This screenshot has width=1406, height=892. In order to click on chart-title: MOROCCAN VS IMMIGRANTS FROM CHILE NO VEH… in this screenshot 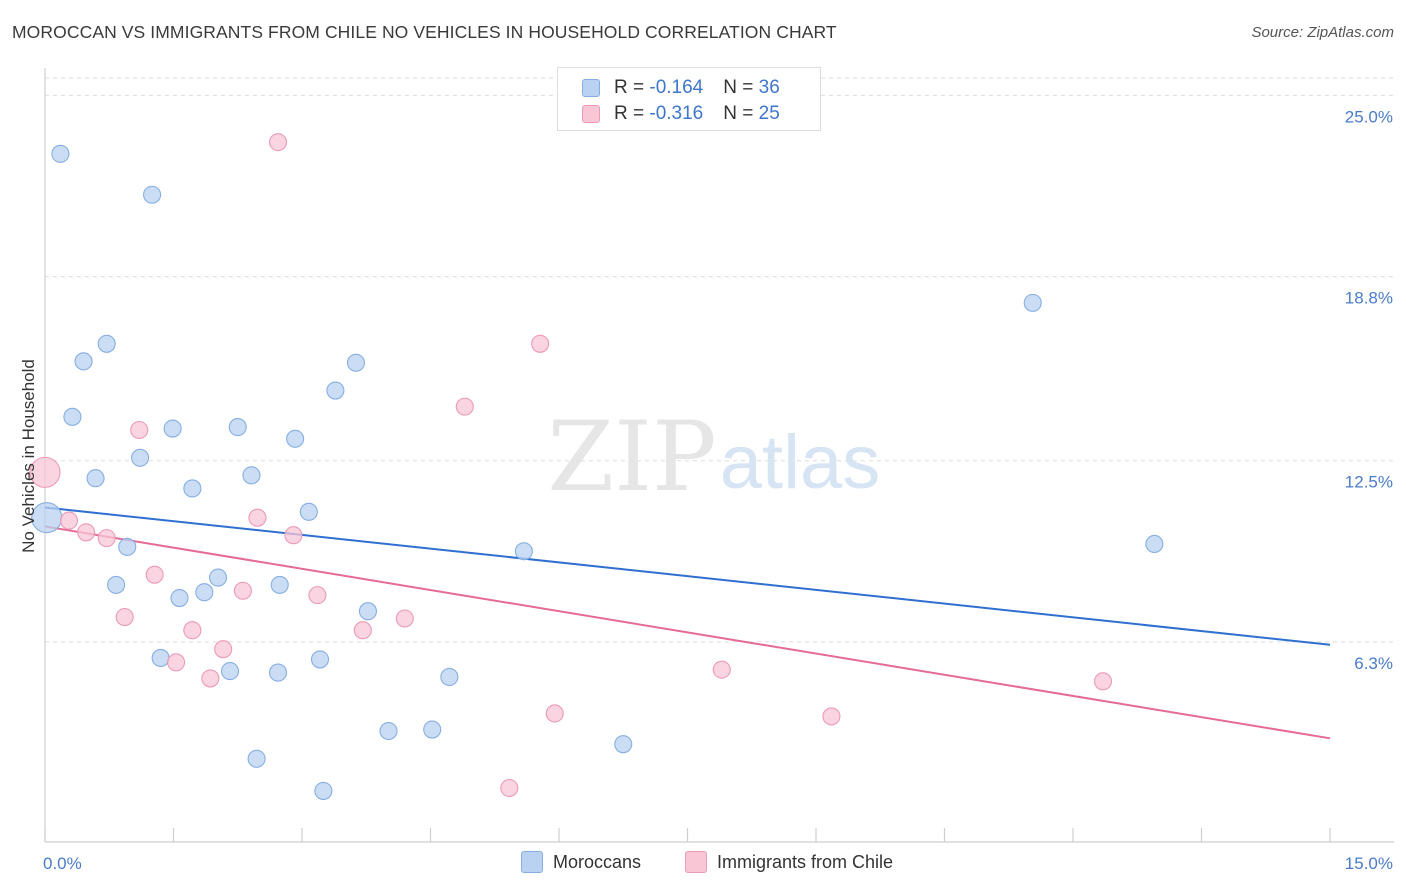, I will do `click(424, 32)`.